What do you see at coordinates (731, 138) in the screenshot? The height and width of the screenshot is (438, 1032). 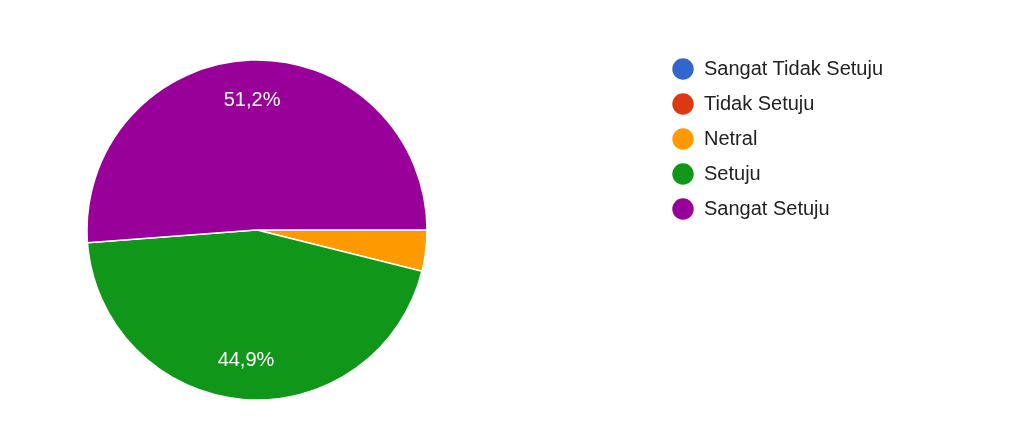 I see `legend-label: Netral` at bounding box center [731, 138].